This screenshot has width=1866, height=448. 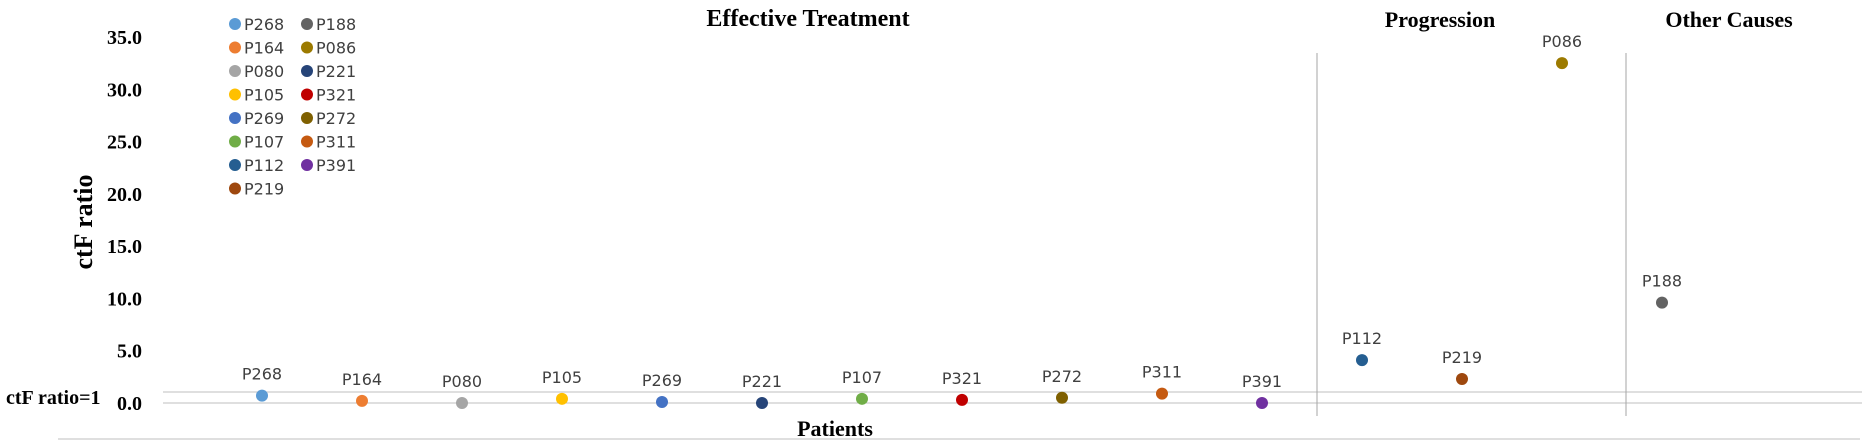 I want to click on legend-label-p221: P221, so click(x=336, y=71).